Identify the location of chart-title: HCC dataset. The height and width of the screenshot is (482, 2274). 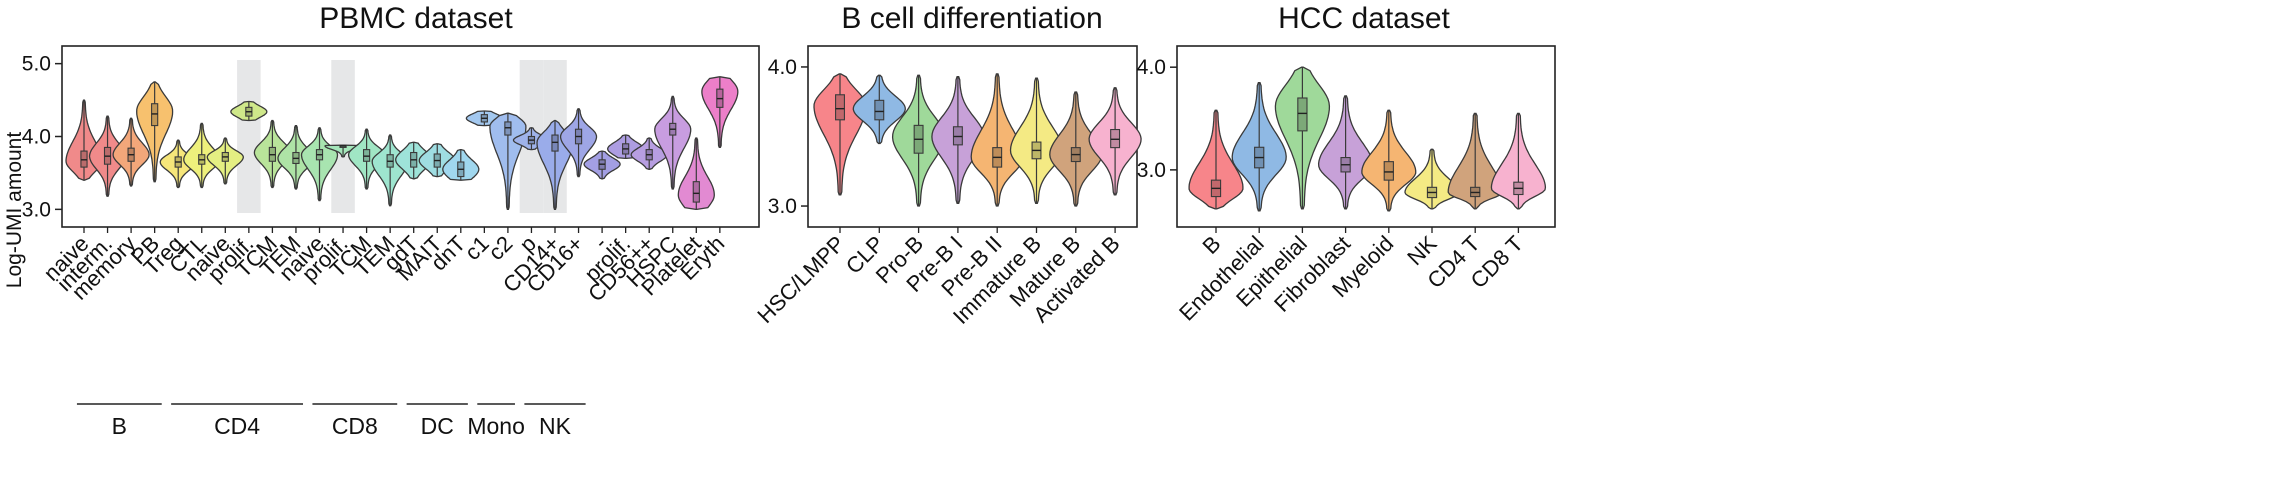
(1364, 18).